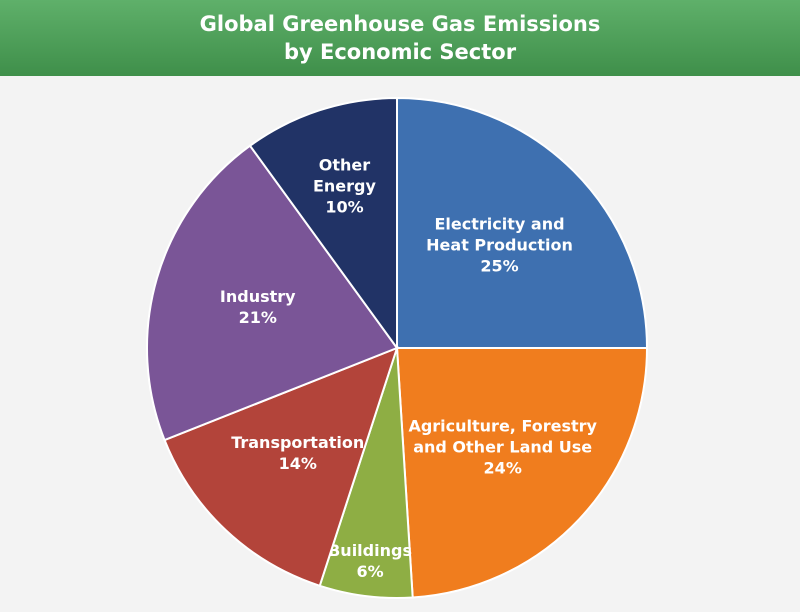 Image resolution: width=800 pixels, height=612 pixels. I want to click on slice-name-label: Industry, so click(258, 296).